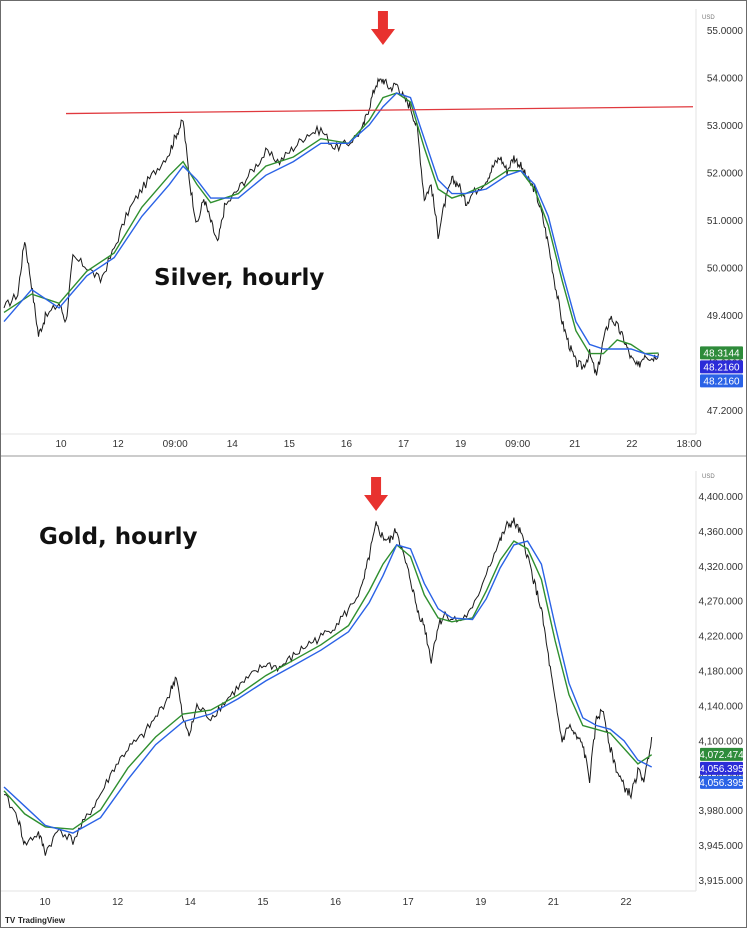  I want to click on gold-x-tick-label: 17, so click(409, 902).